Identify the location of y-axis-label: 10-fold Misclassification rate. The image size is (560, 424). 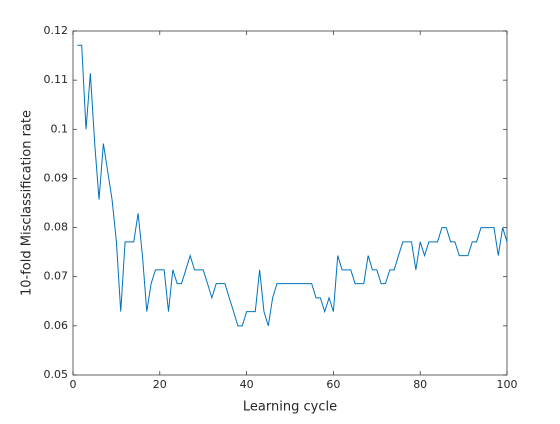
(27, 203).